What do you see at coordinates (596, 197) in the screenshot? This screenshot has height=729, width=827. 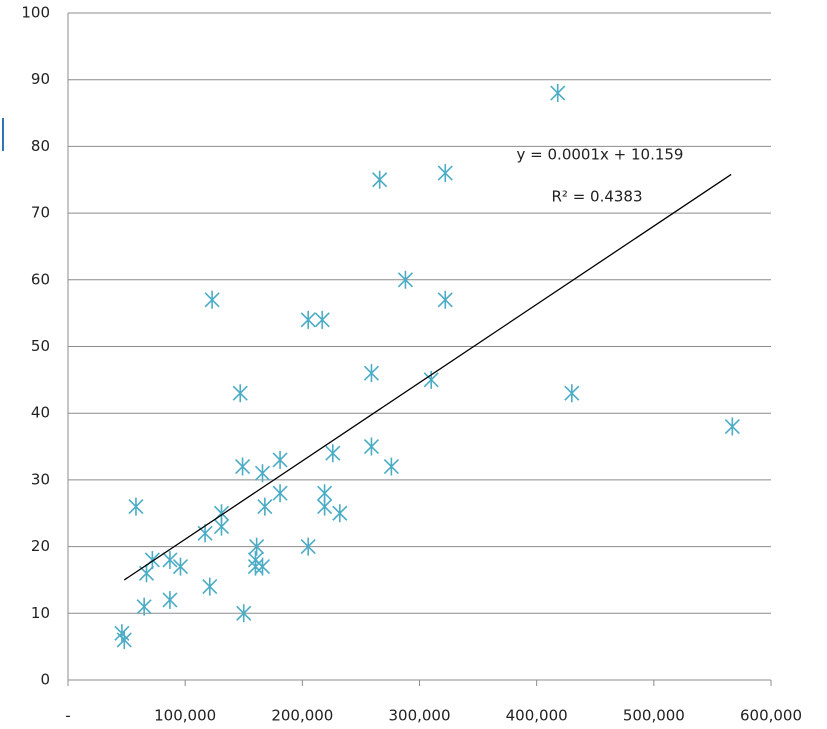 I see `r-squared: R² = 0.4383` at bounding box center [596, 197].